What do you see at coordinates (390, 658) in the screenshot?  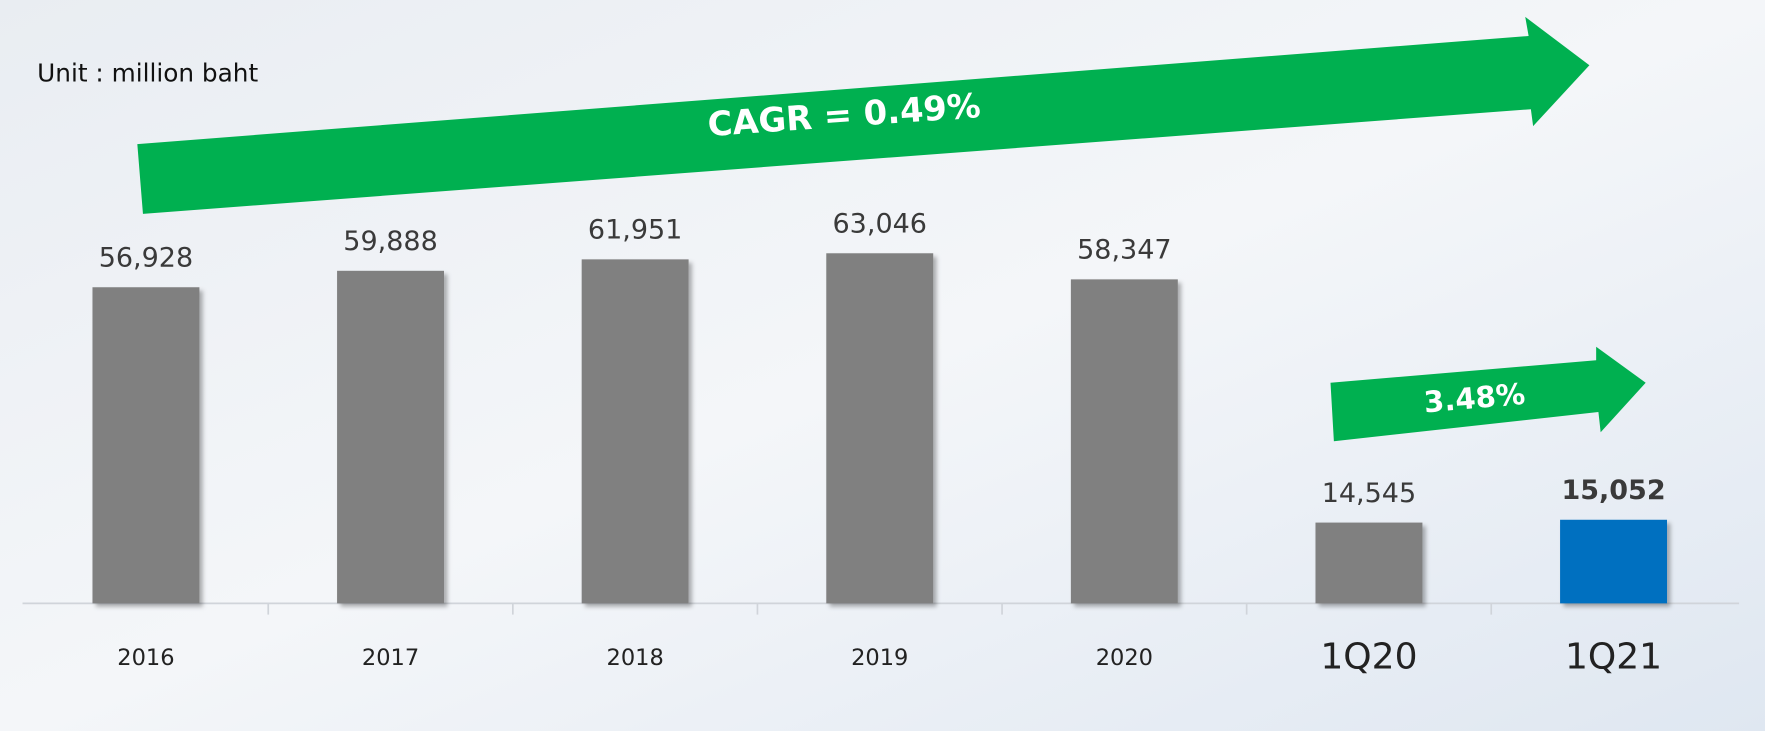 I see `x-tick-label: 2017` at bounding box center [390, 658].